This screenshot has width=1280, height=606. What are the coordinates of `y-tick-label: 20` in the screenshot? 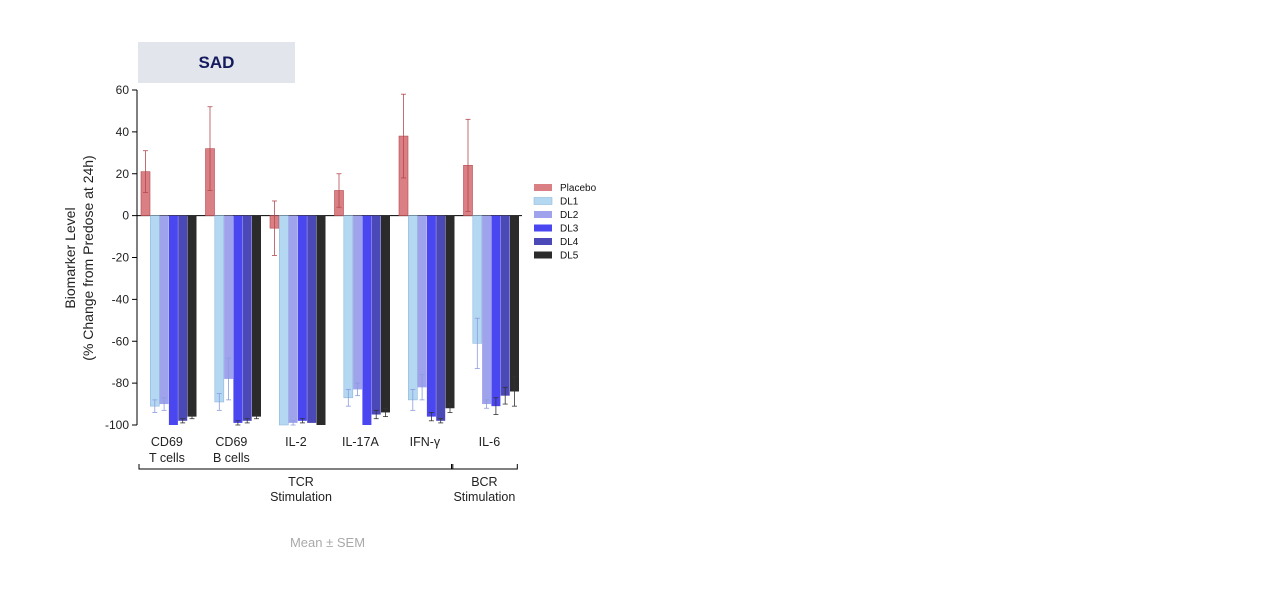 It's located at (123, 174).